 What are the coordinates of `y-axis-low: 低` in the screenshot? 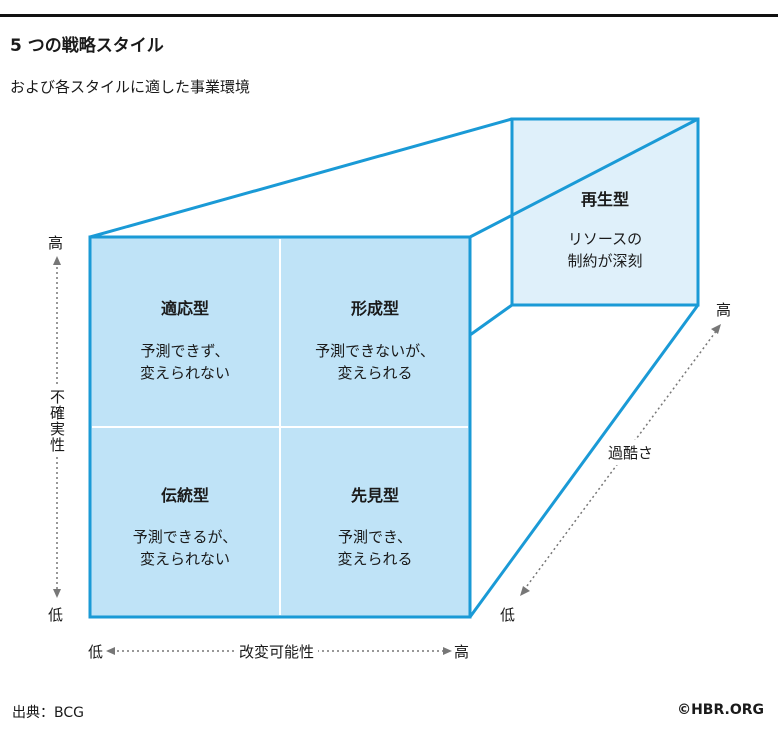 It's located at (56, 615).